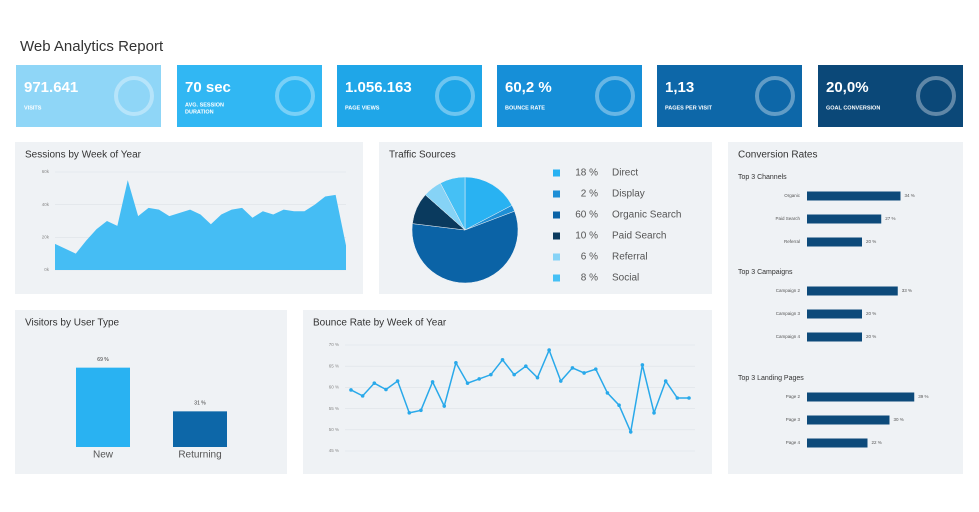 The width and height of the screenshot is (979, 512). What do you see at coordinates (586, 215) in the screenshot?
I see `legend-value: 60 %` at bounding box center [586, 215].